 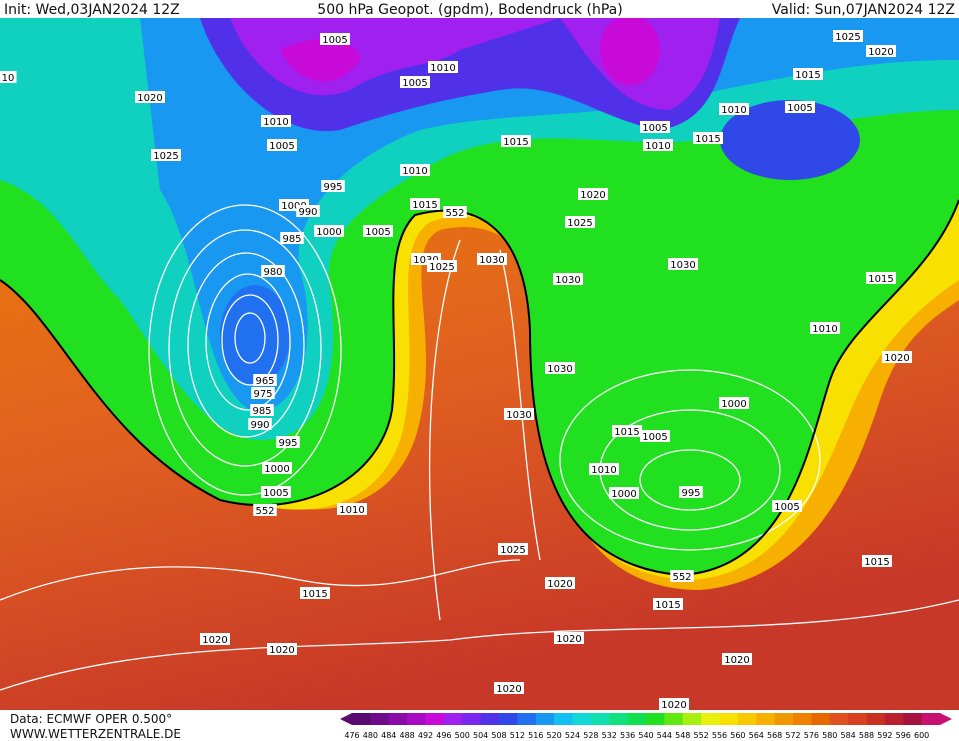 I want to click on legend-label: 512, so click(x=517, y=735).